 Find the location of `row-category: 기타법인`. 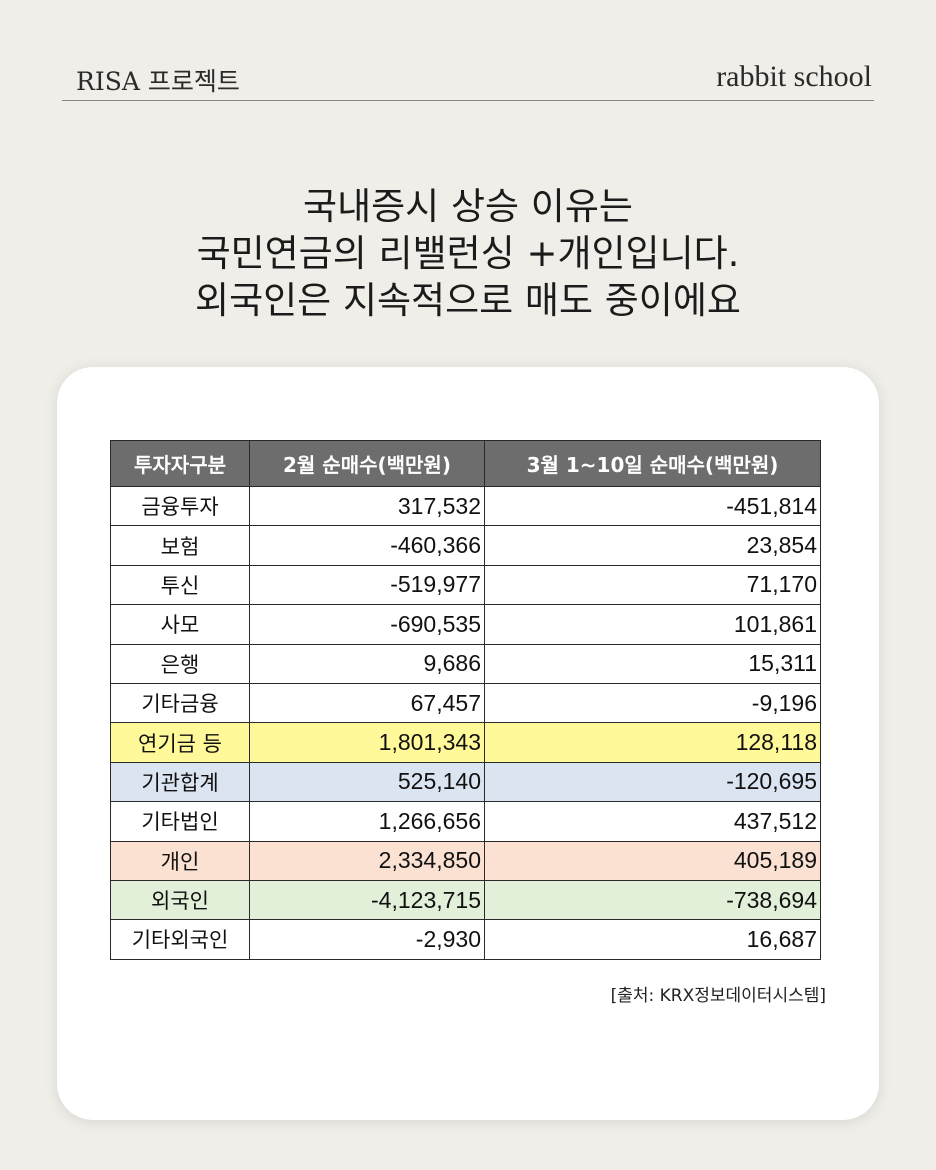

row-category: 기타법인 is located at coordinates (180, 821).